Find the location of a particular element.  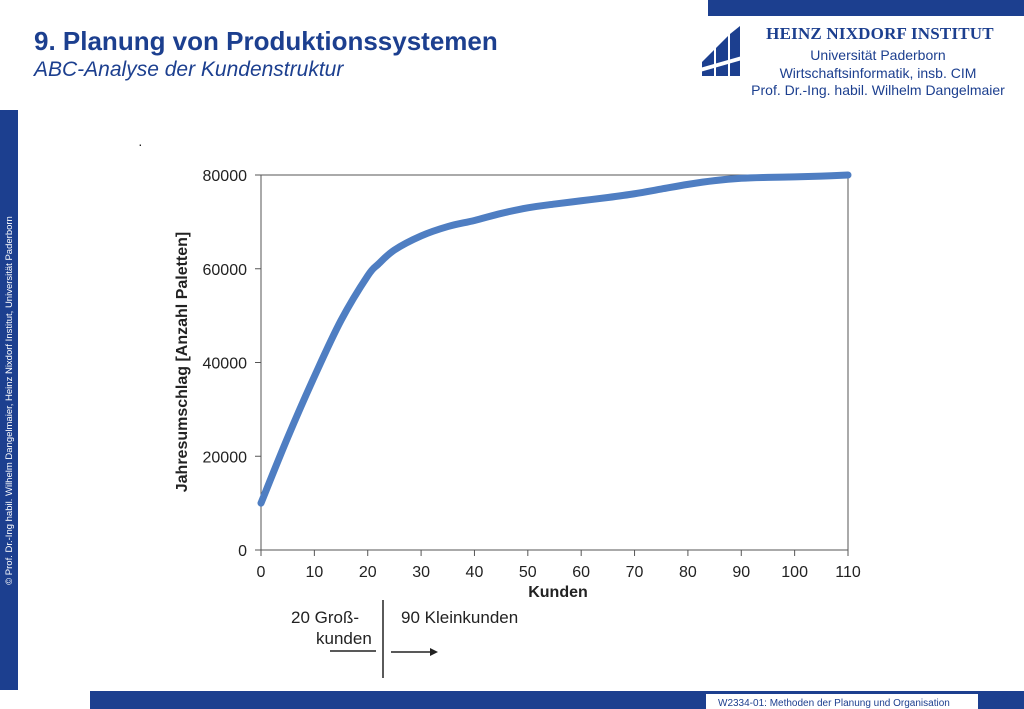

institute-header is located at coordinates (850, 63).